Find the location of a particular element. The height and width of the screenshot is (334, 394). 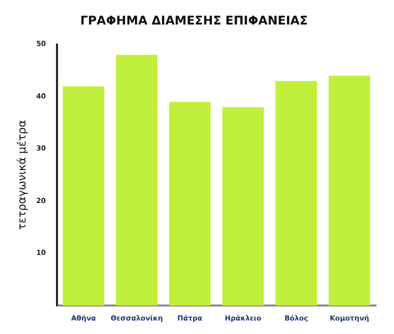

chart-title: ΓΡΑΦΗΜΑ ΔΙΑΜΕΣΗΣ ΕΠΙΦΑΝΕΙΑΣ is located at coordinates (194, 20).